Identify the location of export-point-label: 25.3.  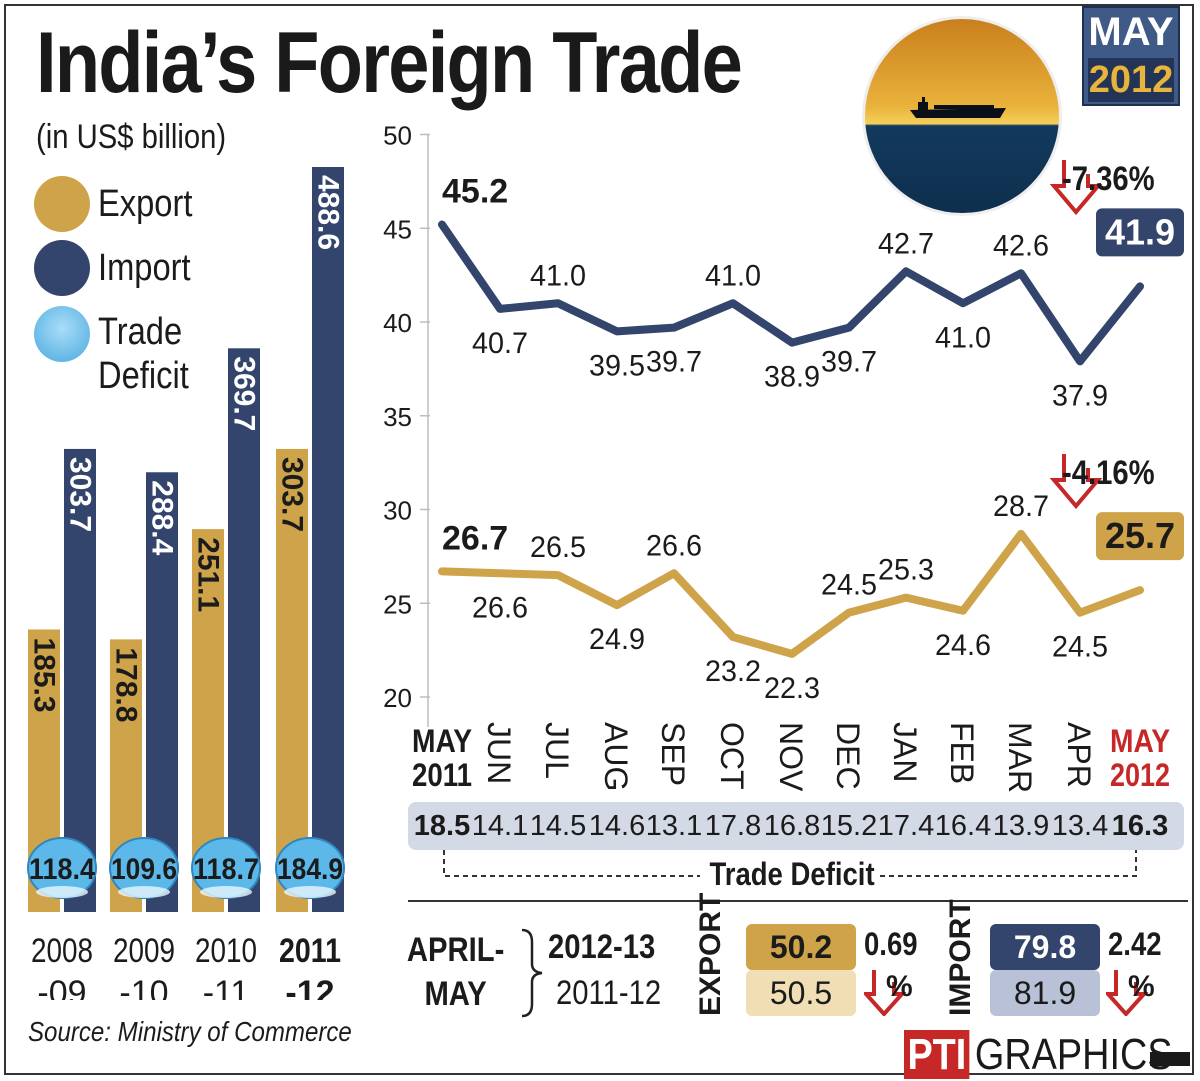
(906, 570).